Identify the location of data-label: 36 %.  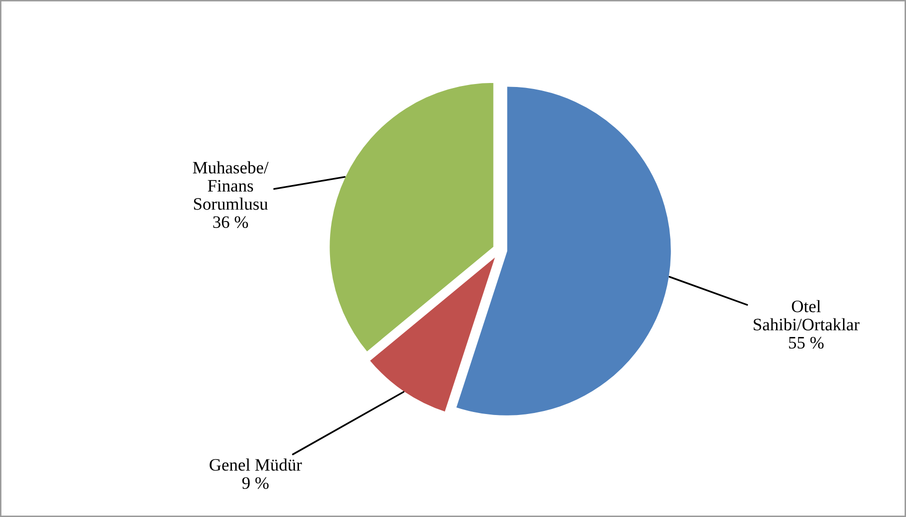
(230, 222).